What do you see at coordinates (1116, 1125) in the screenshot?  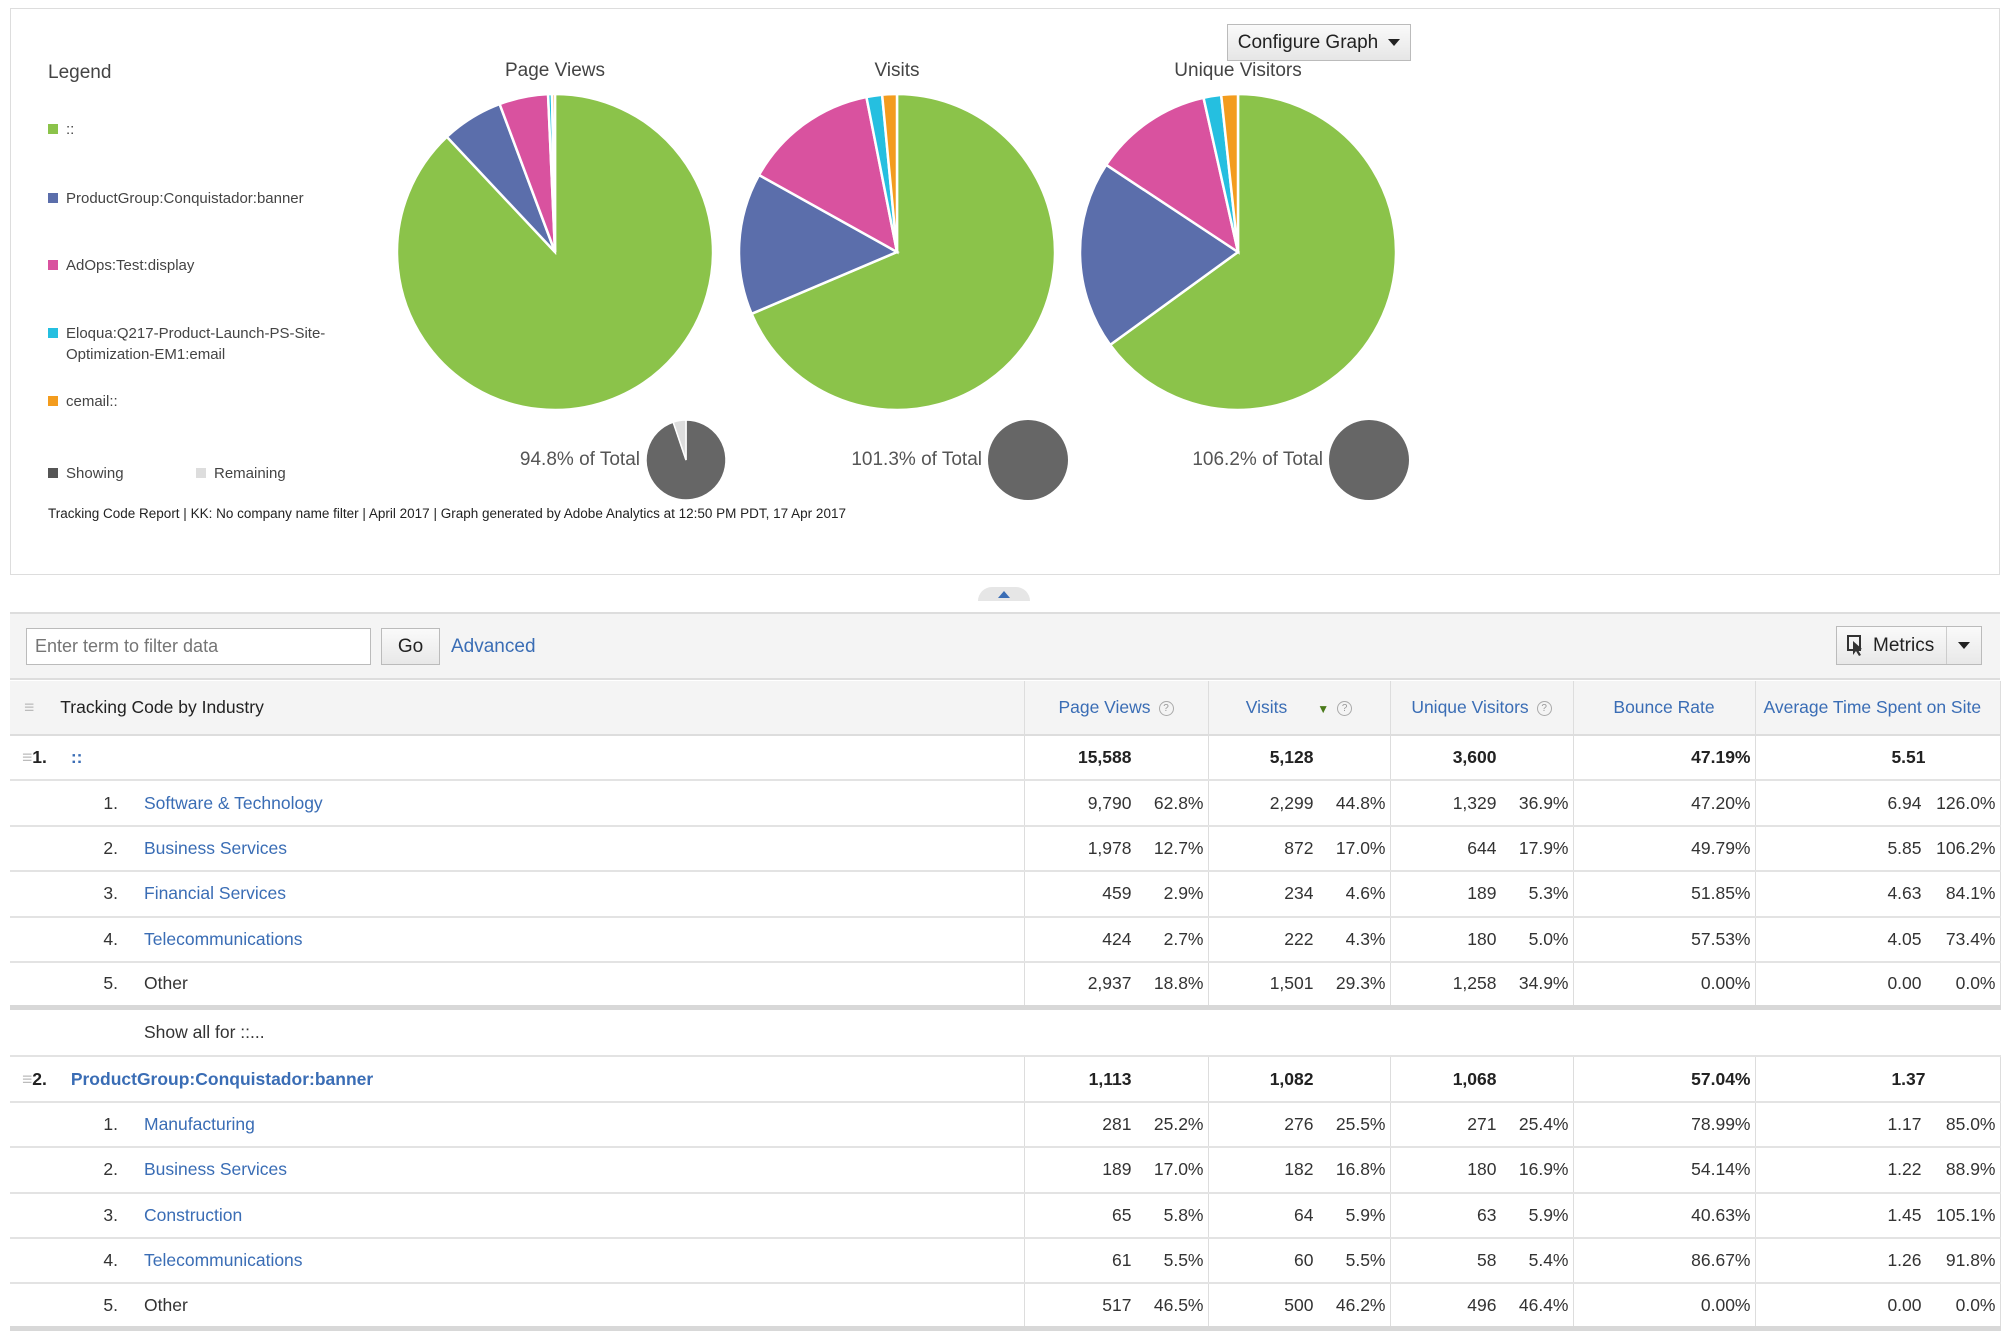 I see `metric-cell: 281 25.2%` at bounding box center [1116, 1125].